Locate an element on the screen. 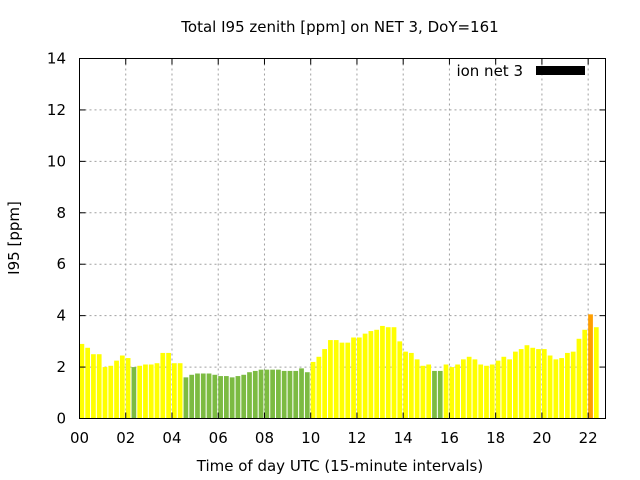 This screenshot has width=640, height=480. y-tick-label: 14 is located at coordinates (56, 59).